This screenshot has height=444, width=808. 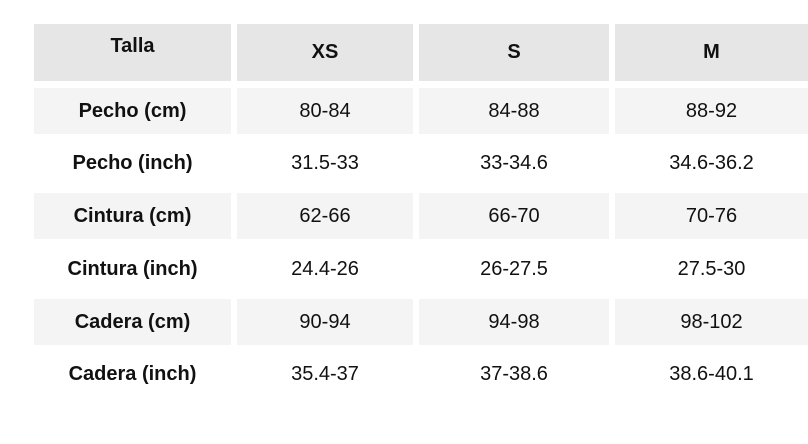 What do you see at coordinates (325, 162) in the screenshot?
I see `table-cell: 31.5-33` at bounding box center [325, 162].